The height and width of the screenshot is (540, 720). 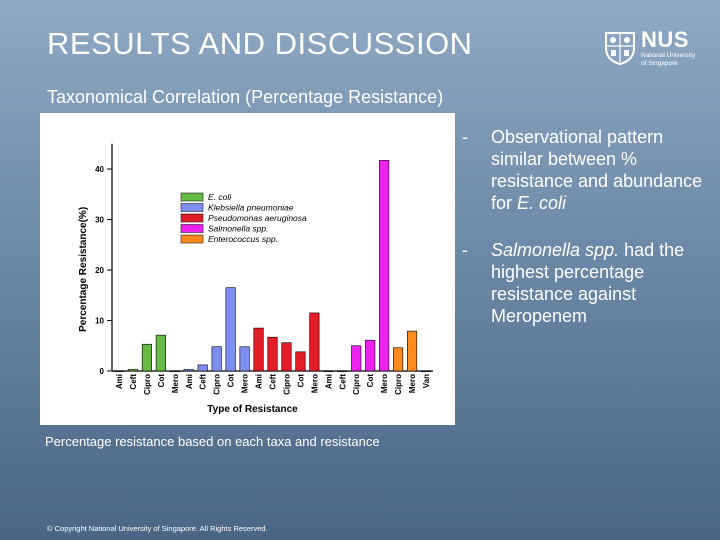 What do you see at coordinates (620, 49) in the screenshot?
I see `university-crest-icon` at bounding box center [620, 49].